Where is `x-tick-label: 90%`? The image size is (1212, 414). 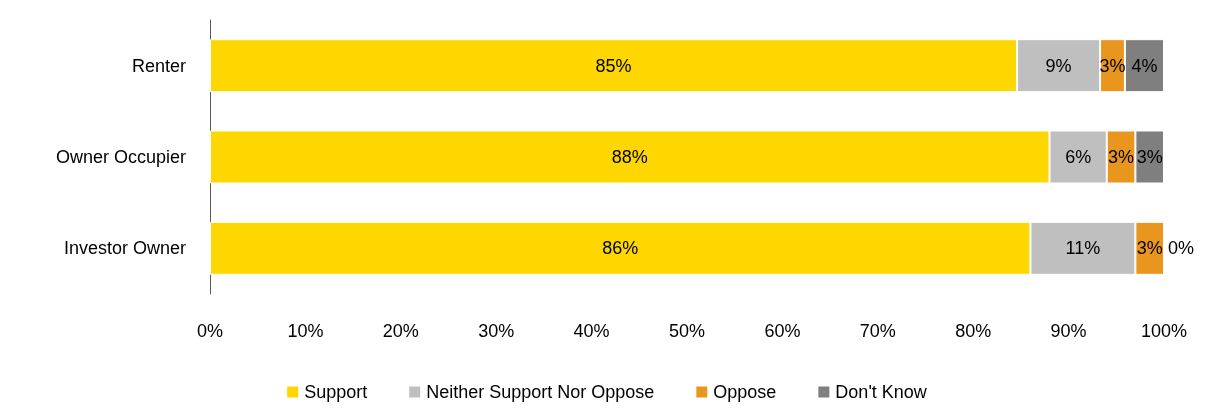 x-tick-label: 90% is located at coordinates (1068, 331).